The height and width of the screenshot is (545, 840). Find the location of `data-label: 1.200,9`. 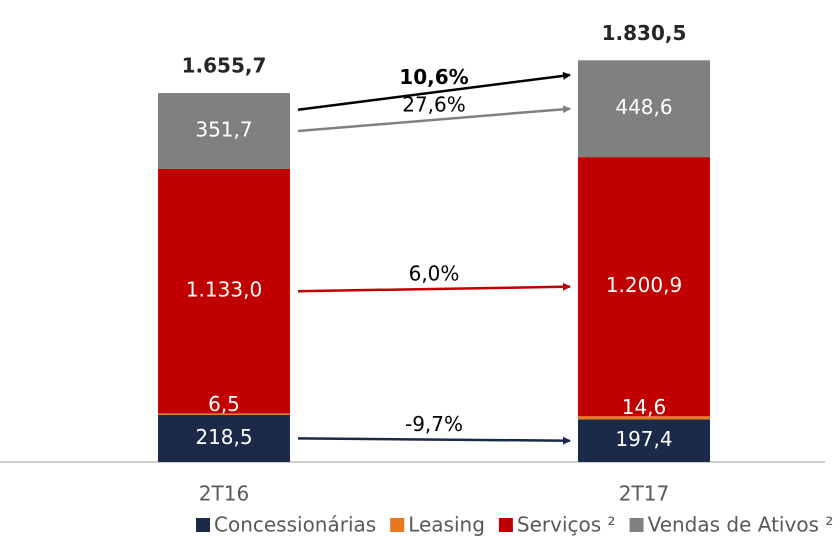

data-label: 1.200,9 is located at coordinates (644, 285).